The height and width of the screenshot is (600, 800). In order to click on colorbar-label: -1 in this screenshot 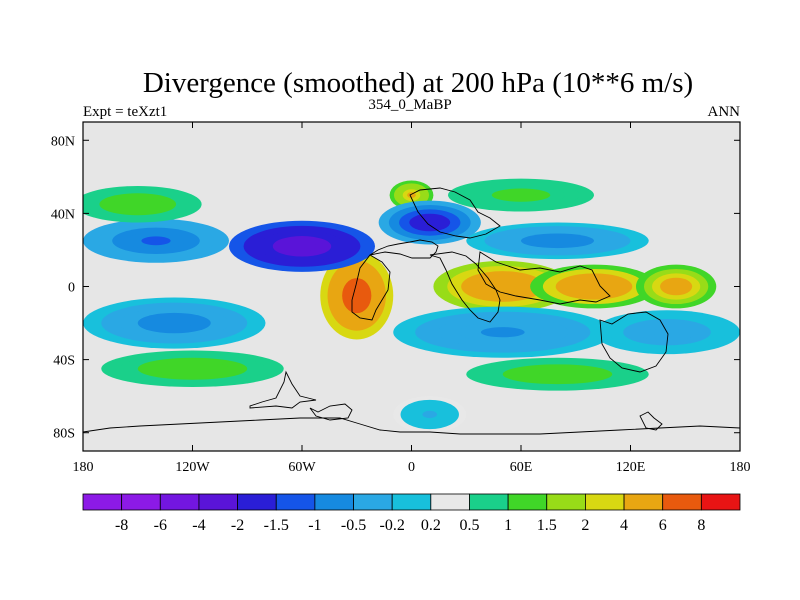, I will do `click(314, 525)`.